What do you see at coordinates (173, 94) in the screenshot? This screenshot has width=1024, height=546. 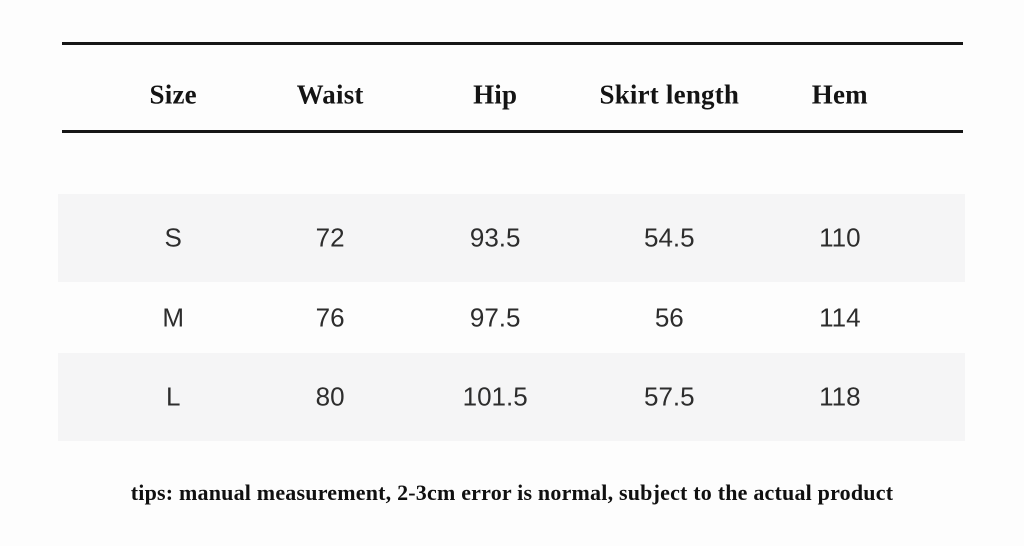 I see `column-header-size: Size` at bounding box center [173, 94].